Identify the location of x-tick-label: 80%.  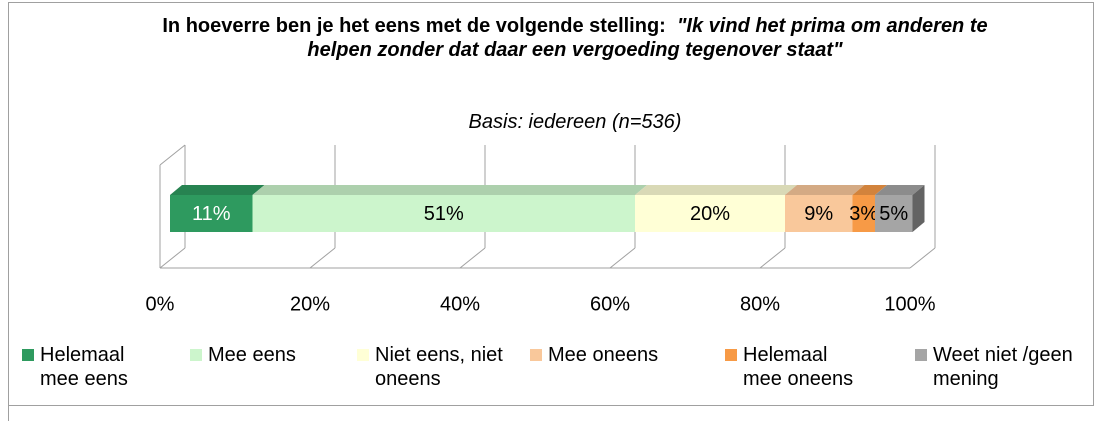
(760, 304).